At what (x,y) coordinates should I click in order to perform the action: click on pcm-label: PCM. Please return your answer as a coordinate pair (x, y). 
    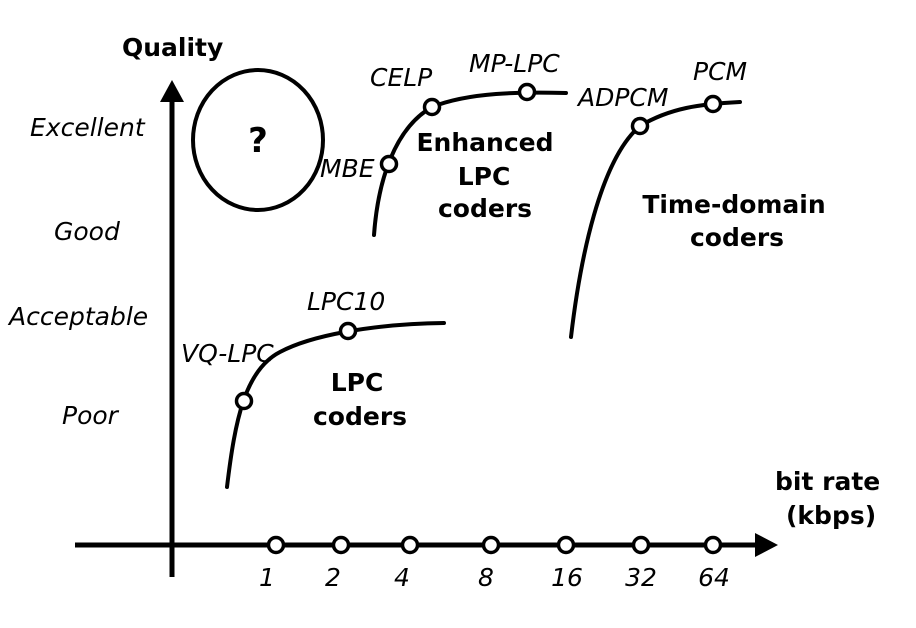
    Looking at the image, I should click on (720, 71).